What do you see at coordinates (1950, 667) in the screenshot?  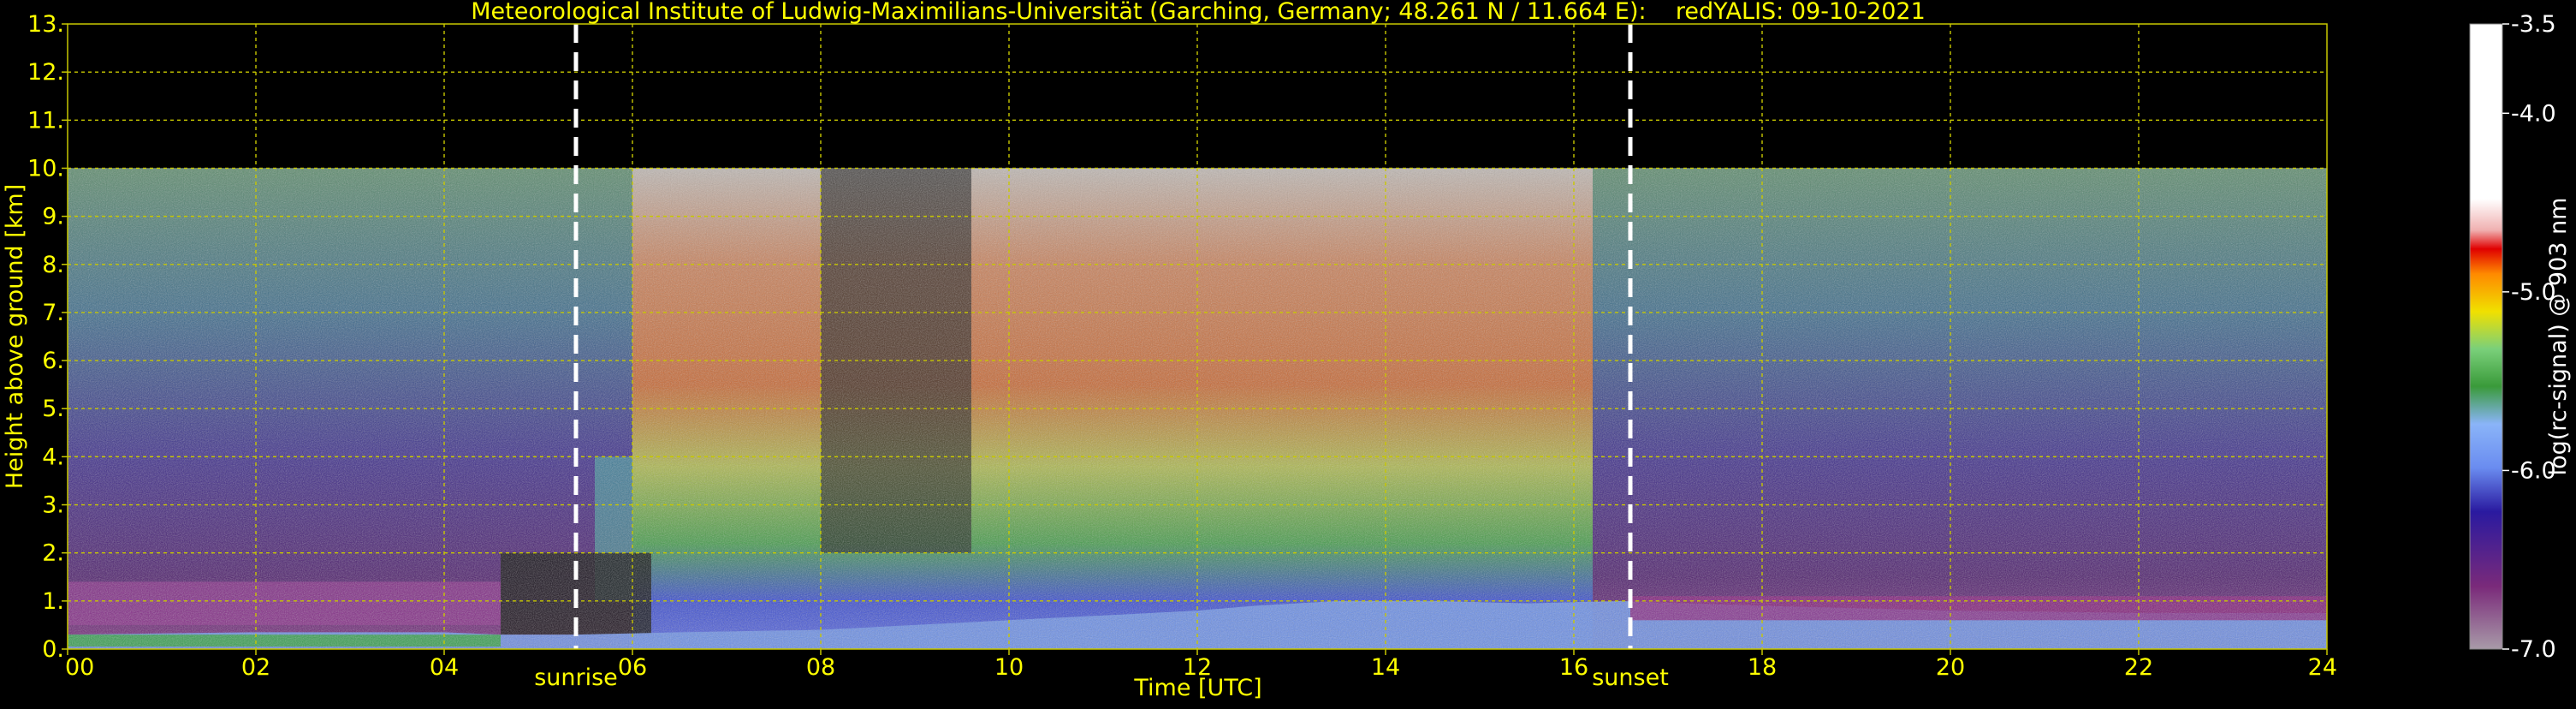 I see `x-tick-label: 20` at bounding box center [1950, 667].